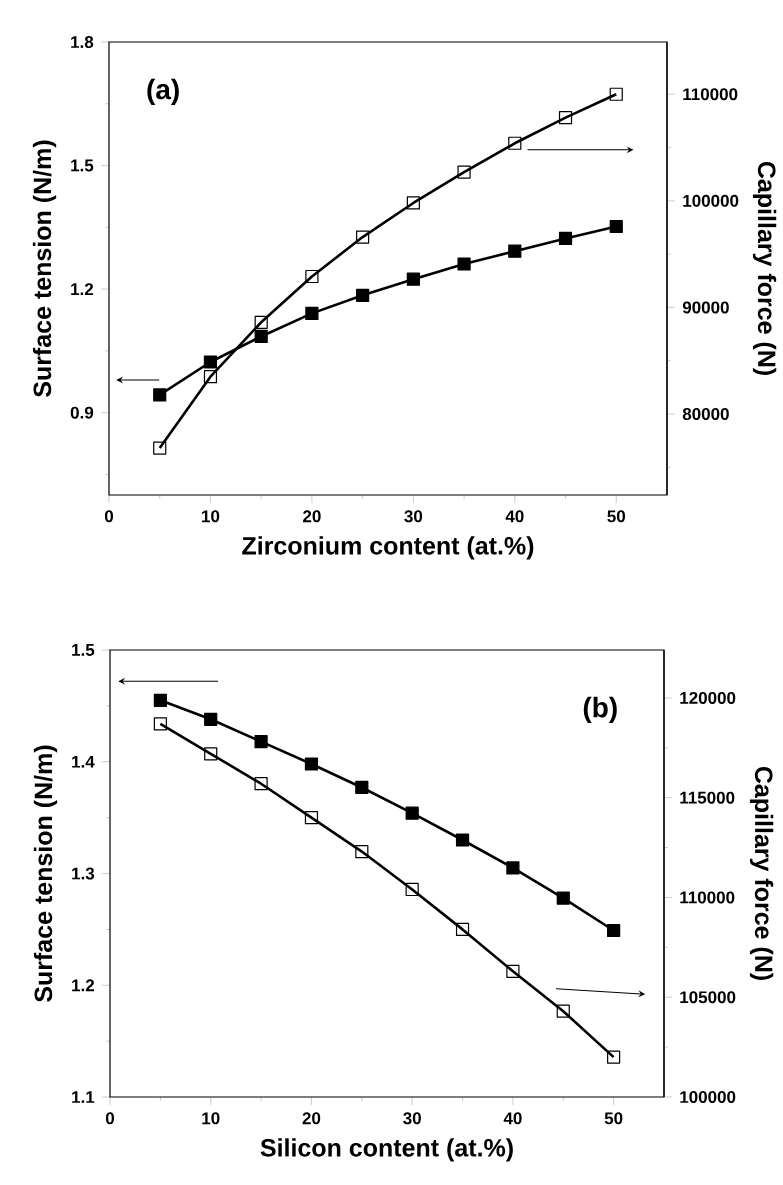 The height and width of the screenshot is (1185, 783). What do you see at coordinates (388, 548) in the screenshot?
I see `x-axis-title: Zirconium content (at.%)` at bounding box center [388, 548].